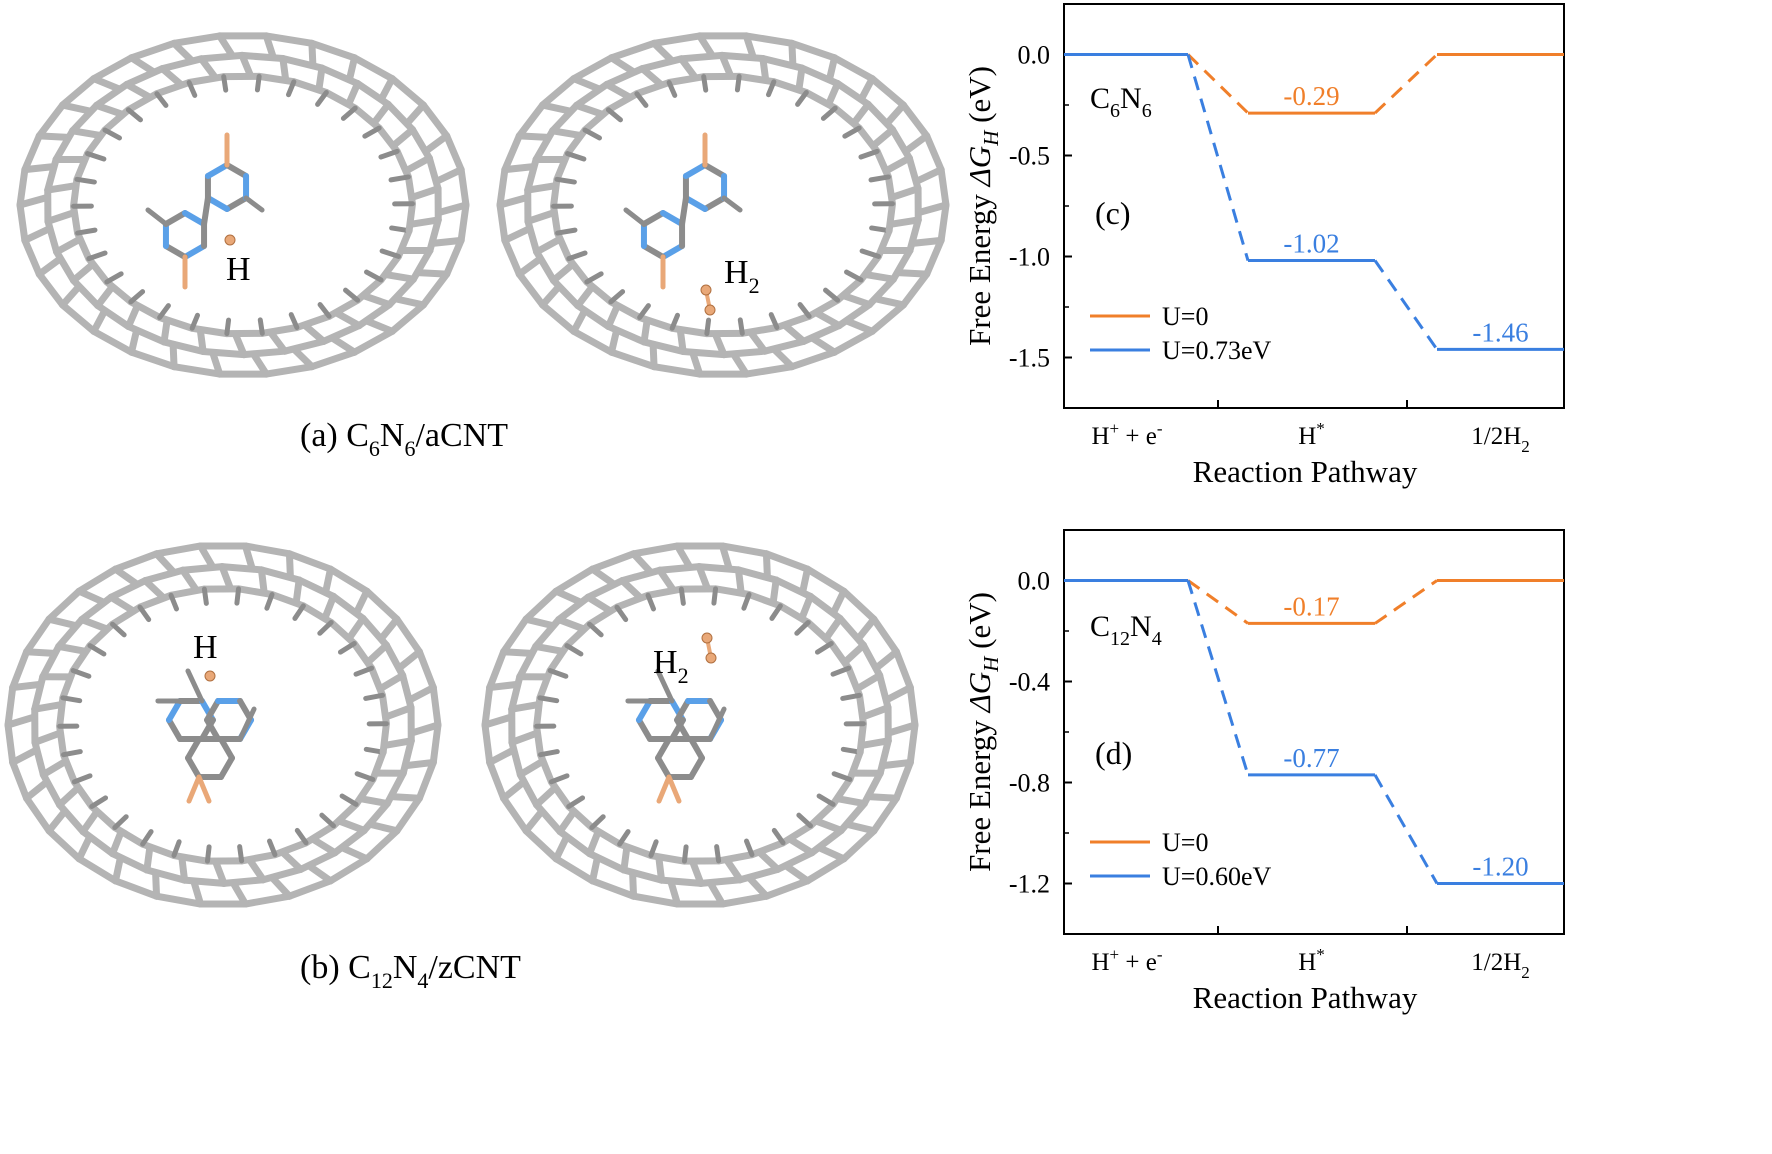  Describe the element at coordinates (230, 240) in the screenshot. I see `hydrogen-atom` at that location.